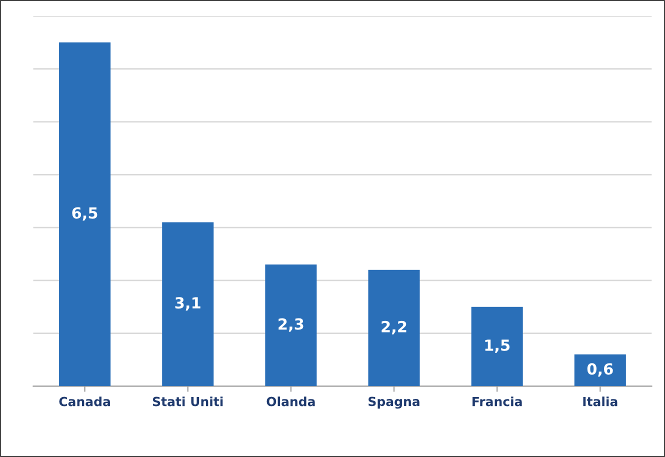  What do you see at coordinates (600, 401) in the screenshot?
I see `x-tick-label: Italia` at bounding box center [600, 401].